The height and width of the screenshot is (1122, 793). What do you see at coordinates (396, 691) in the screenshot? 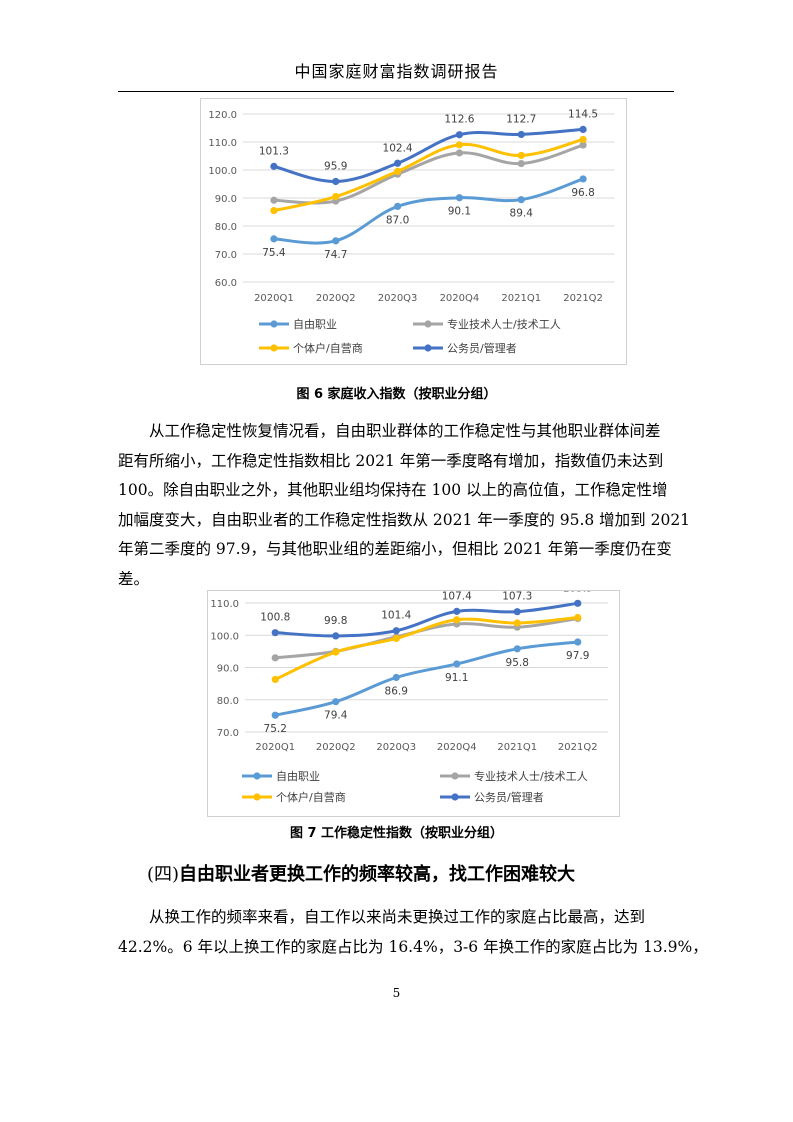
I see `data-label: 86.9` at bounding box center [396, 691].